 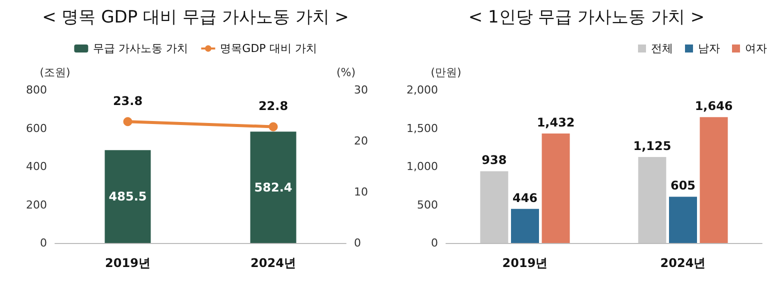 I want to click on y-tick-label: 200, so click(x=36, y=205).